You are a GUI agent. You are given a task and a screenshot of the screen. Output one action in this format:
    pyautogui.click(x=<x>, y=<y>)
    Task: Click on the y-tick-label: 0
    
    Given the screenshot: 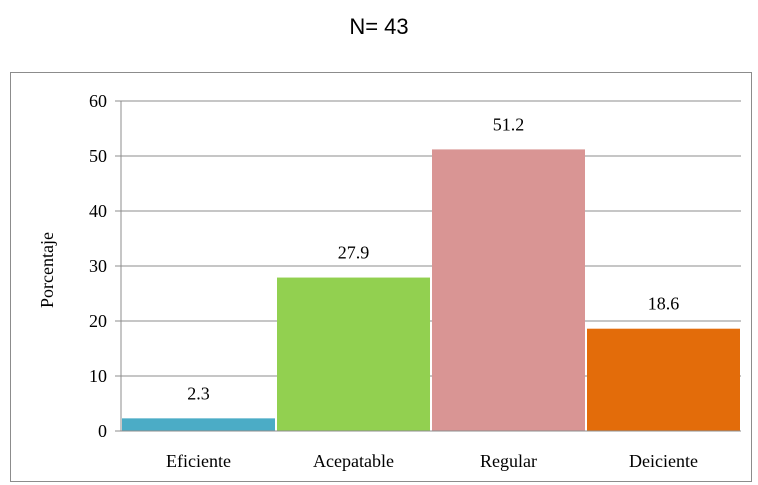 What is the action you would take?
    pyautogui.click(x=102, y=431)
    